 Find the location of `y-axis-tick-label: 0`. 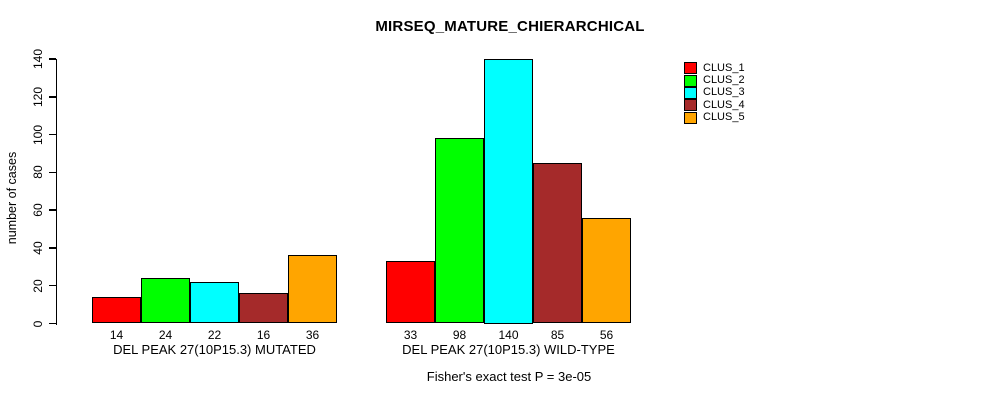

y-axis-tick-label: 0 is located at coordinates (38, 323).